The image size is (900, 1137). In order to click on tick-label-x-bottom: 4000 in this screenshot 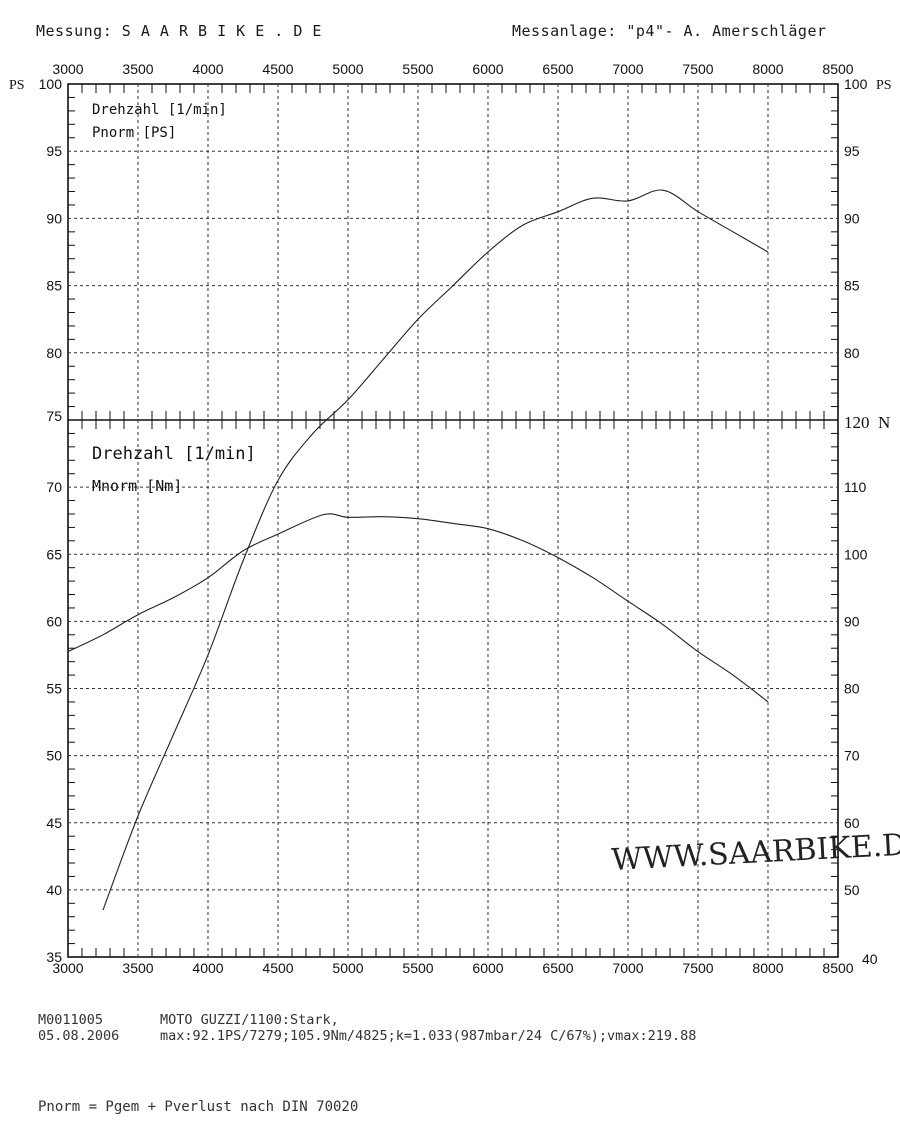, I will do `click(207, 968)`.